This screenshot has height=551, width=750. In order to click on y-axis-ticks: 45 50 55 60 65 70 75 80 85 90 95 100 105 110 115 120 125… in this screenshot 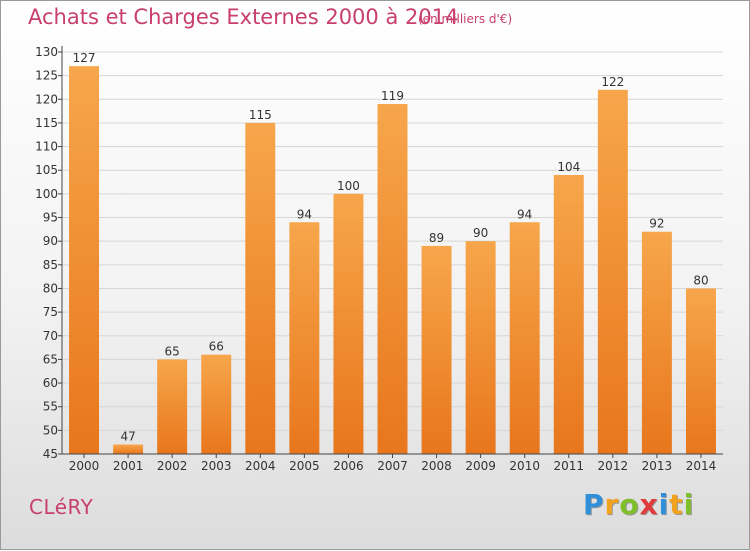, I will do `click(48, 253)`.